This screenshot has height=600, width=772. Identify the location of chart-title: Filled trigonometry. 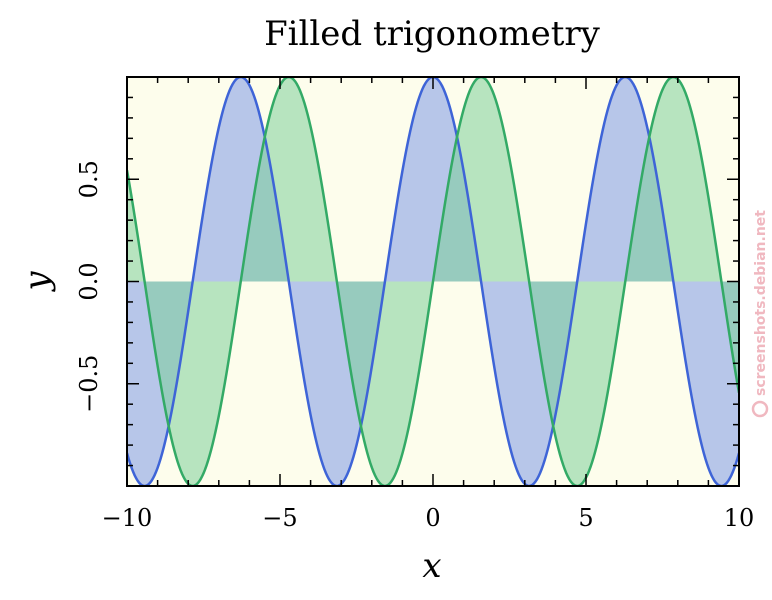
(432, 34).